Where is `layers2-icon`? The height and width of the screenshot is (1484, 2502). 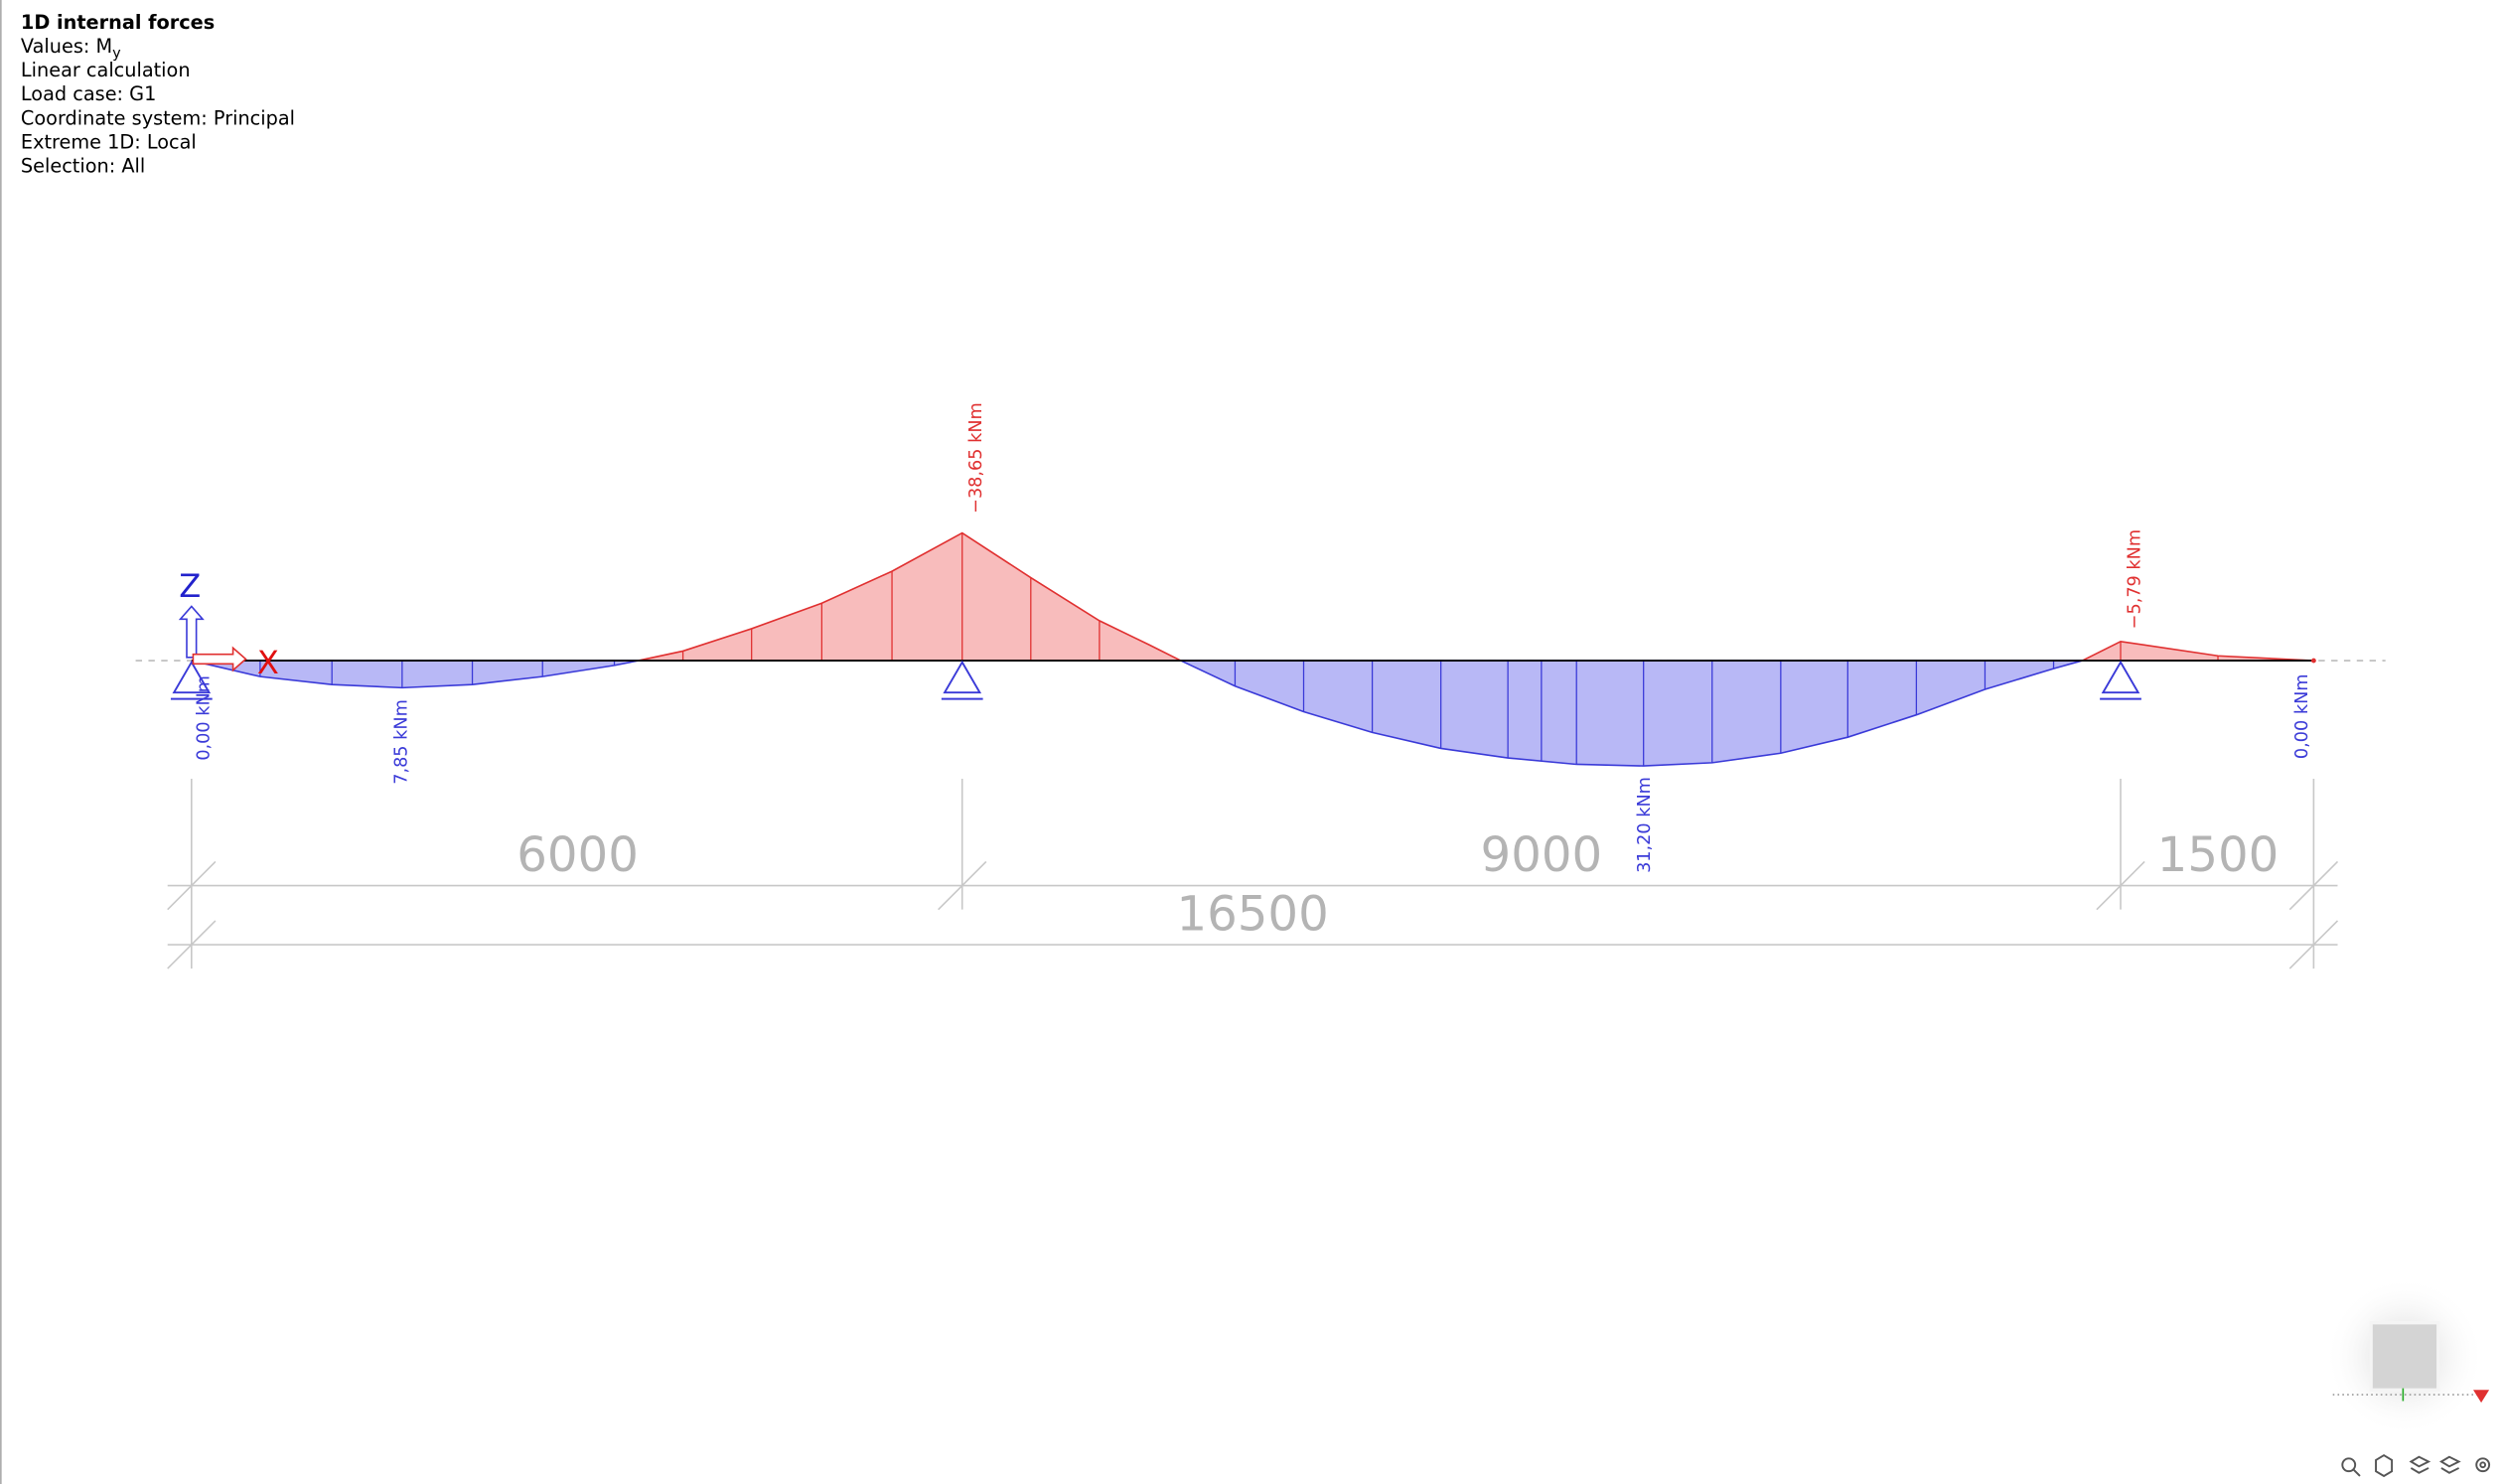
layers2-icon is located at coordinates (2450, 1464).